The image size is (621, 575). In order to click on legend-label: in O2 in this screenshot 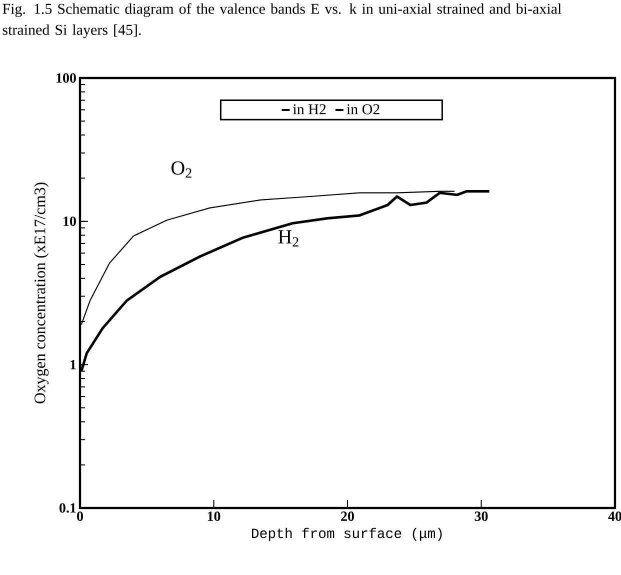, I will do `click(363, 109)`.